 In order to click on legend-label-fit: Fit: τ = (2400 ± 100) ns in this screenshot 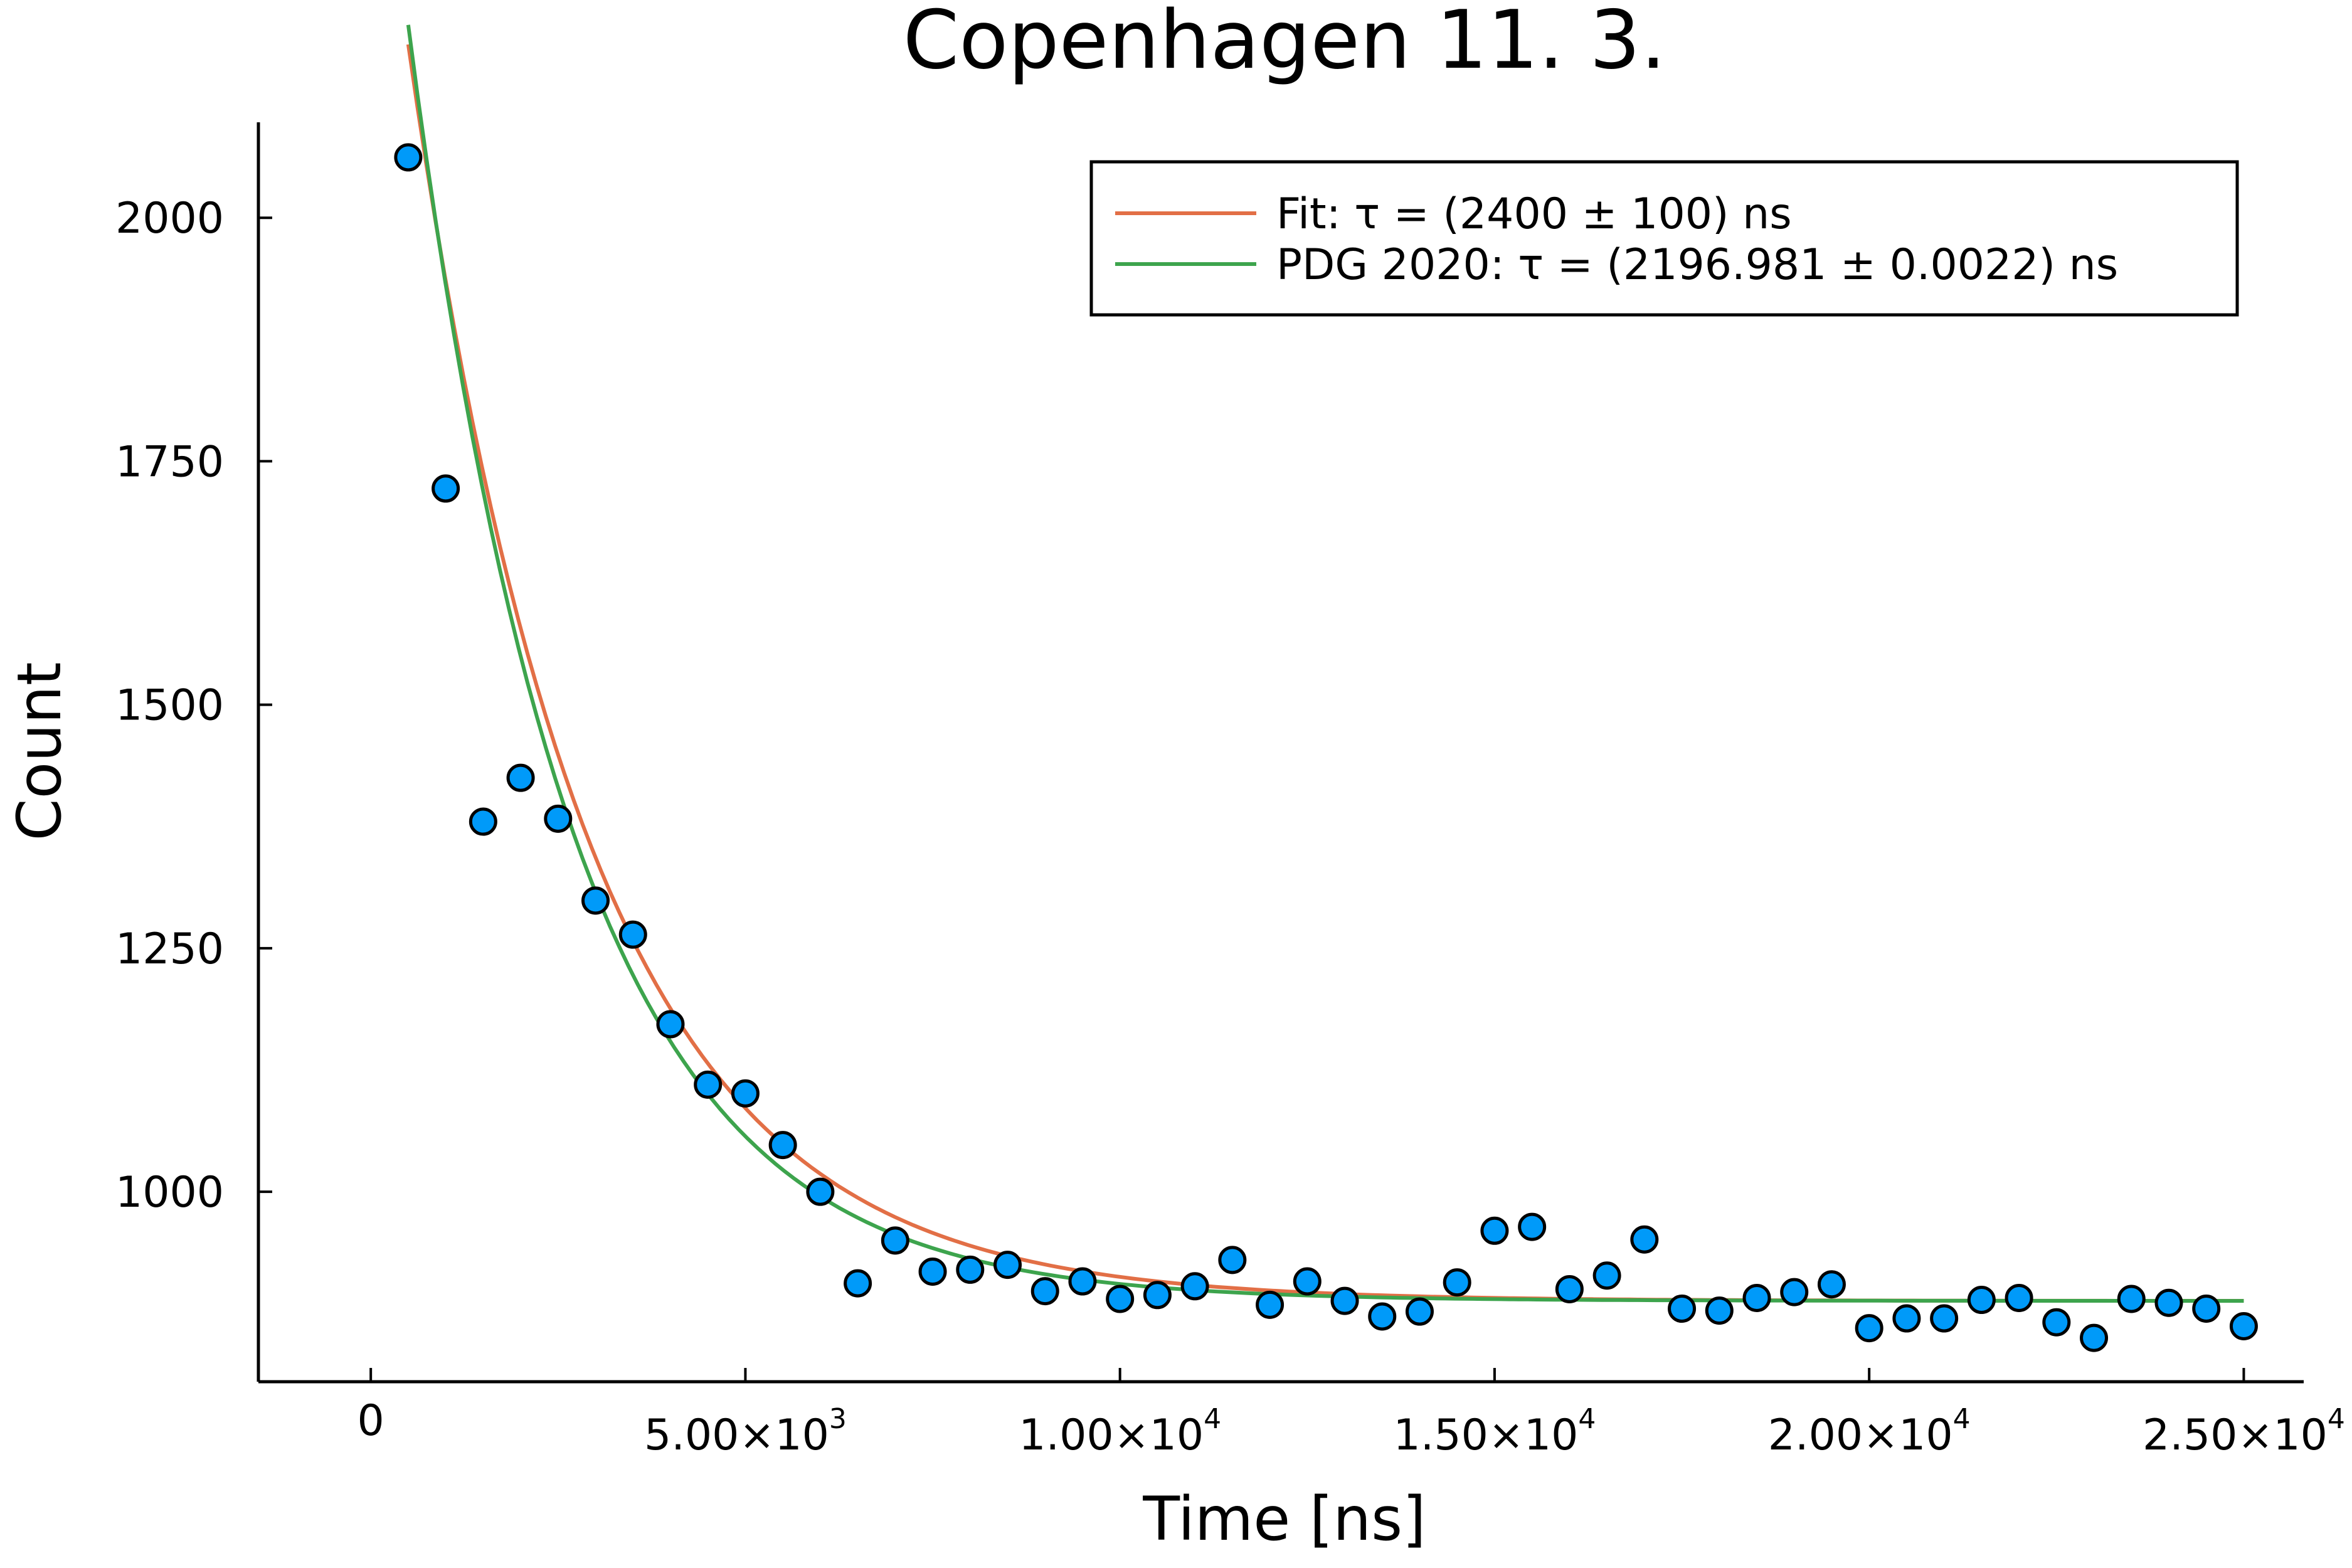, I will do `click(1534, 214)`.